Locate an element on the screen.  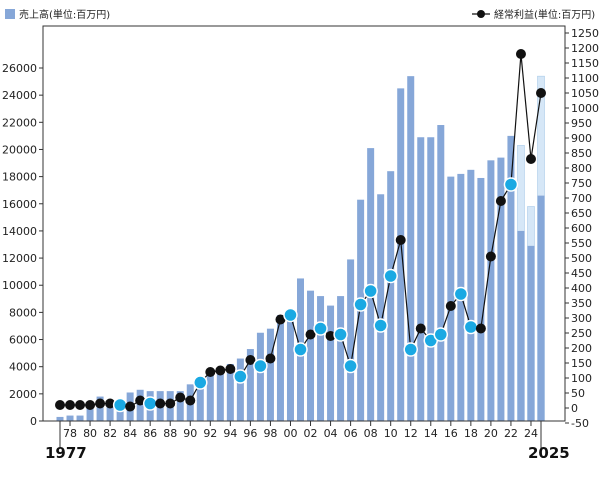
legend-line-label: 経常利益(単位:百万円) is located at coordinates (544, 14).